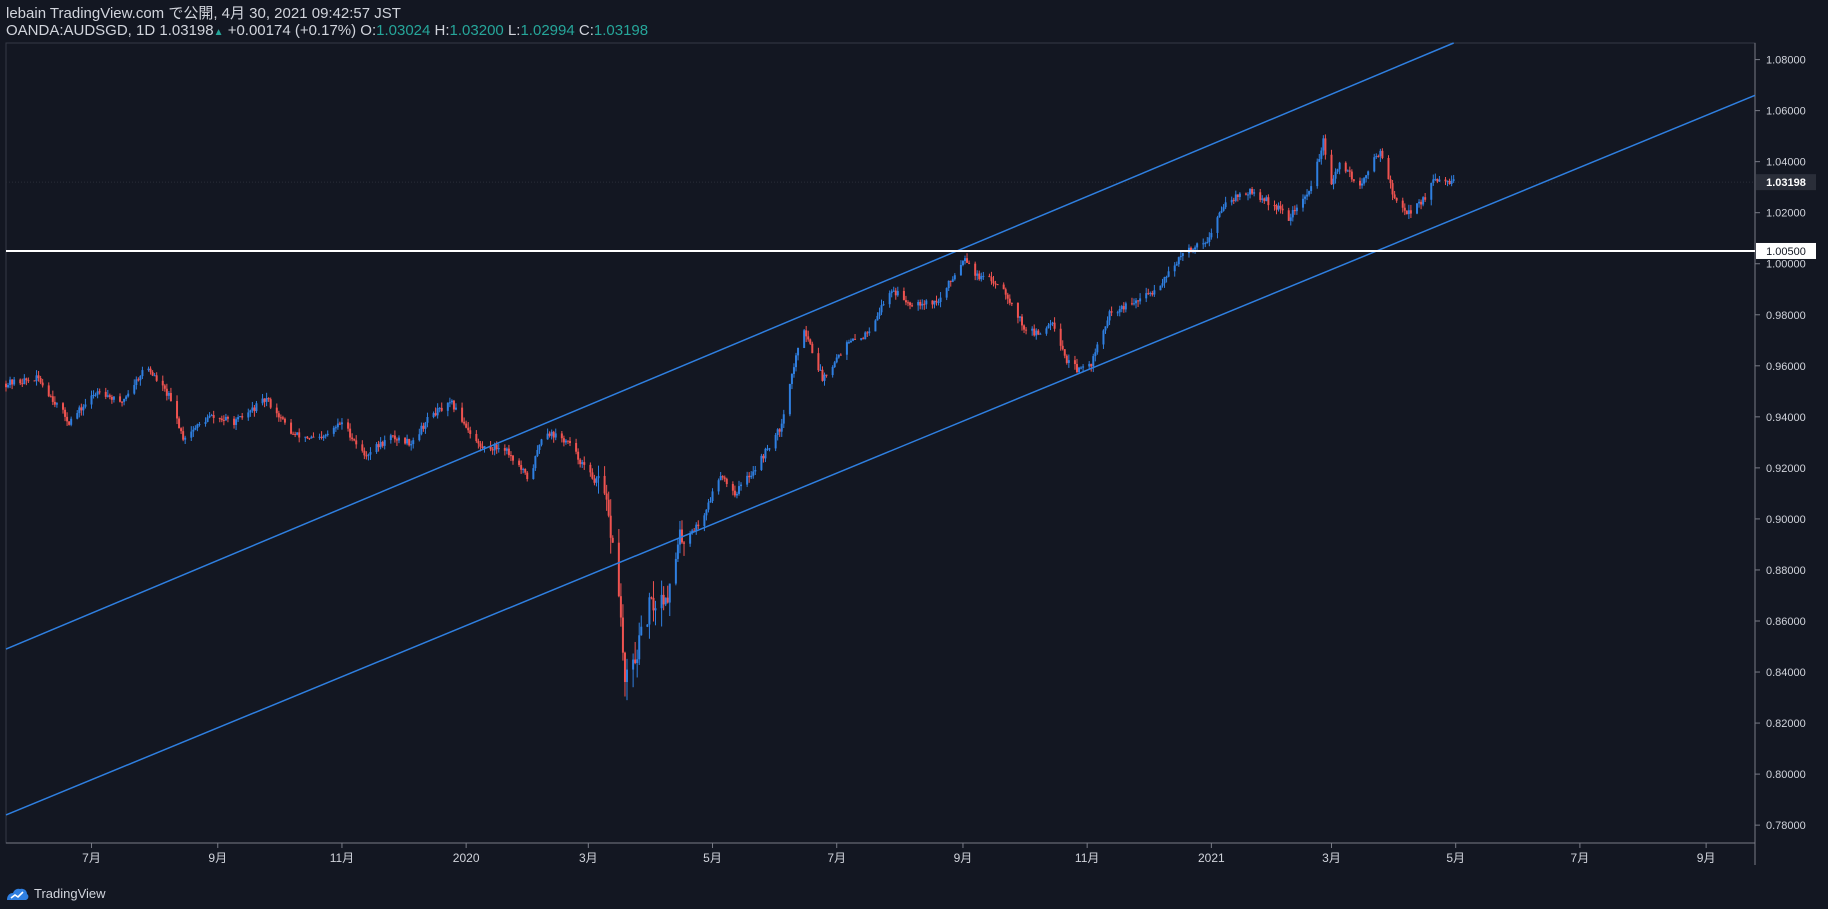 The image size is (1828, 909). I want to click on up-arrow-icon: ▲, so click(218, 32).